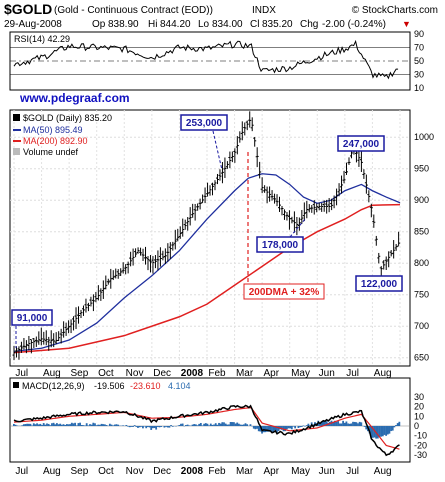 The width and height of the screenshot is (445, 482). I want to click on price-tick-label: 900, so click(421, 200).